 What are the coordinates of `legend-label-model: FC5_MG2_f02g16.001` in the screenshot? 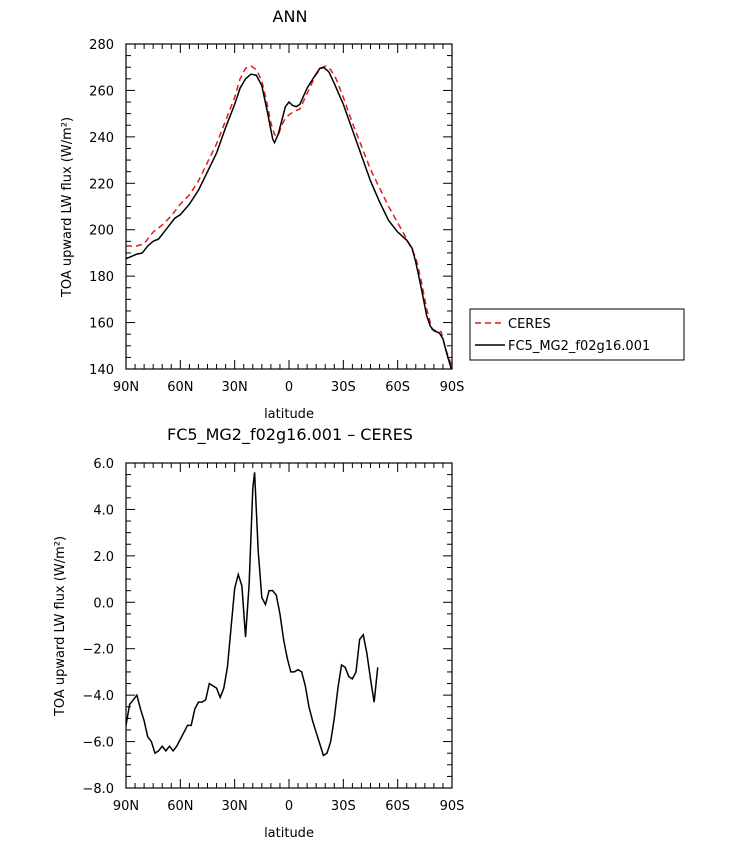 It's located at (579, 346).